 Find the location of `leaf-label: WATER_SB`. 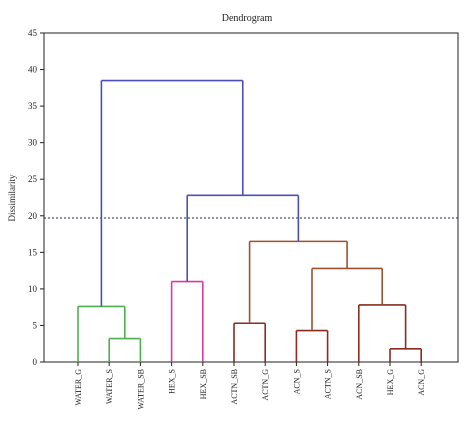

leaf-label: WATER_SB is located at coordinates (140, 389).